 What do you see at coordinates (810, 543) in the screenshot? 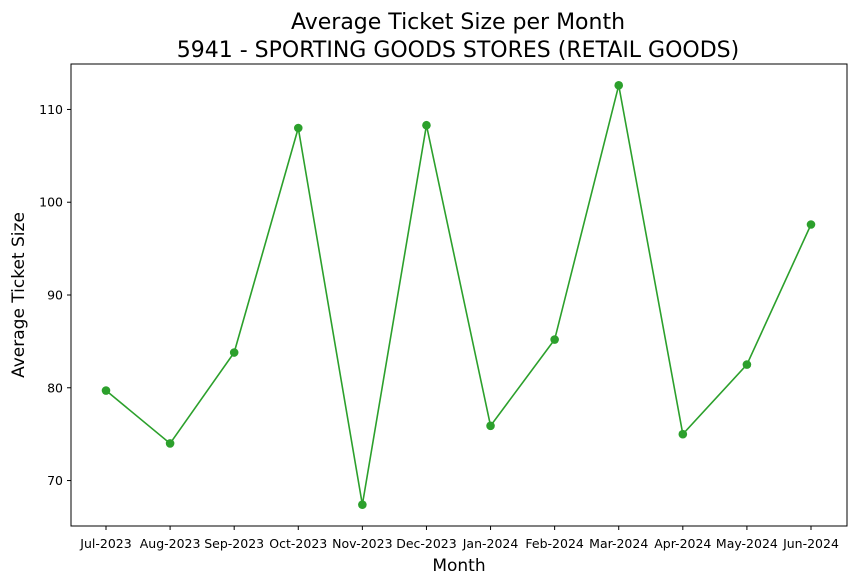
I see `x-tick-label: Jun-2024` at bounding box center [810, 543].